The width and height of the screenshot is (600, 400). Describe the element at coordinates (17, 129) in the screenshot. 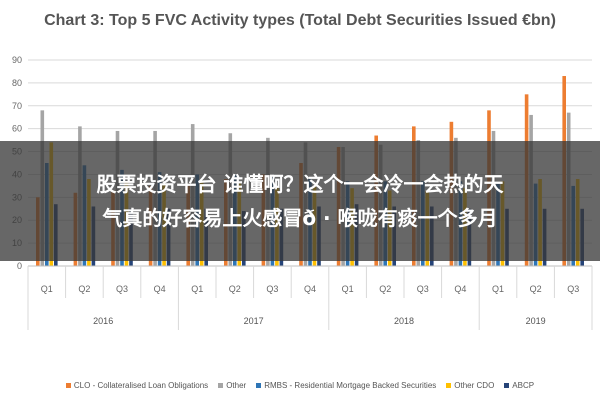

I see `y-tick-label: 60` at that location.